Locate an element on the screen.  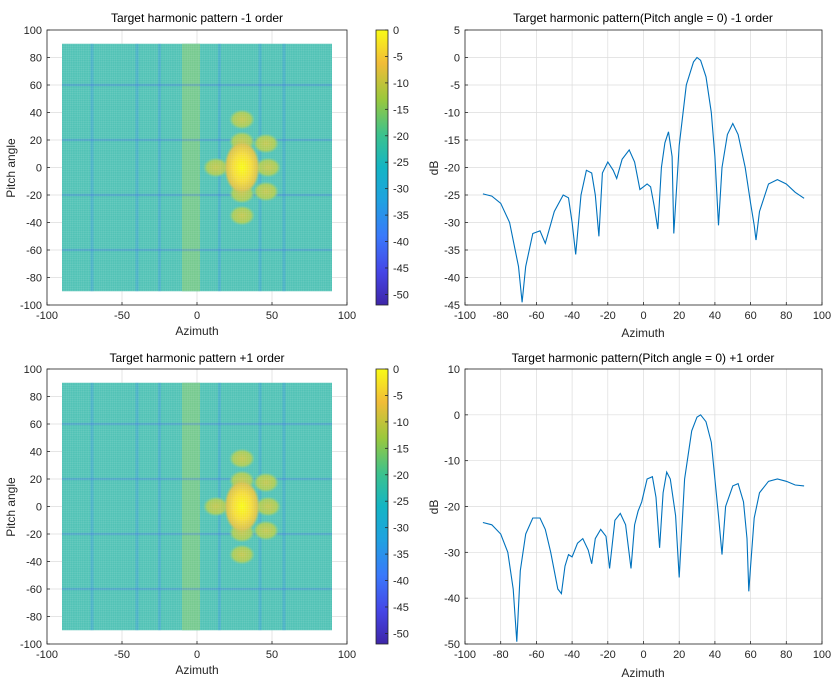
heatmap-minus1-ylabel: Pitch angle is located at coordinates (11, 168).